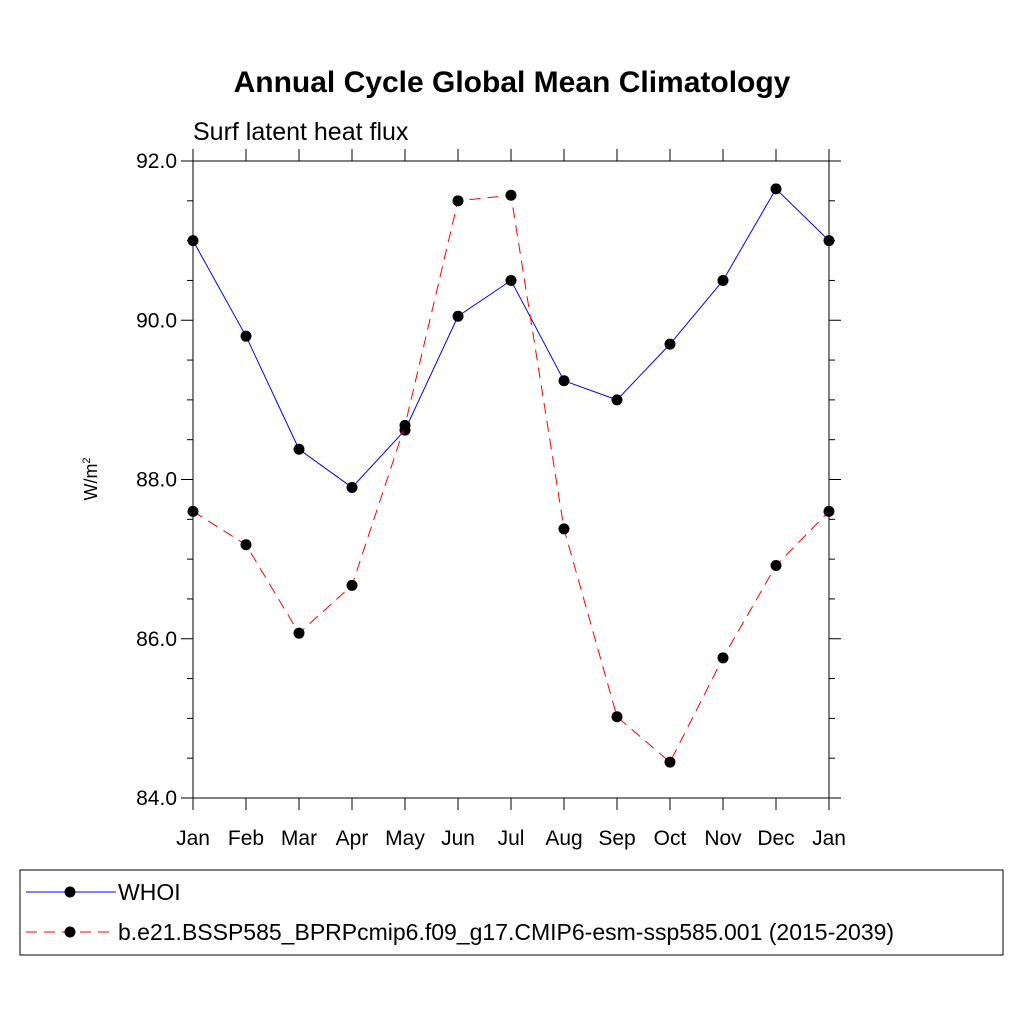  What do you see at coordinates (91, 482) in the screenshot?
I see `y-axis-label-base: W/m` at bounding box center [91, 482].